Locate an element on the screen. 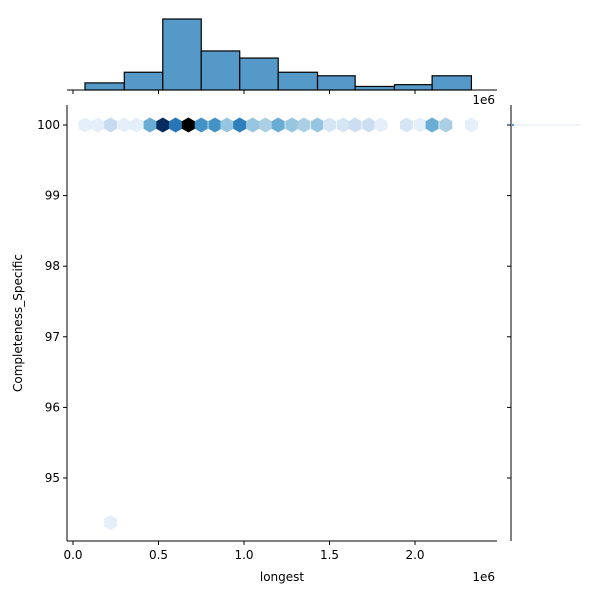 This screenshot has width=600, height=600. y-tick-label: 95 is located at coordinates (52, 478).